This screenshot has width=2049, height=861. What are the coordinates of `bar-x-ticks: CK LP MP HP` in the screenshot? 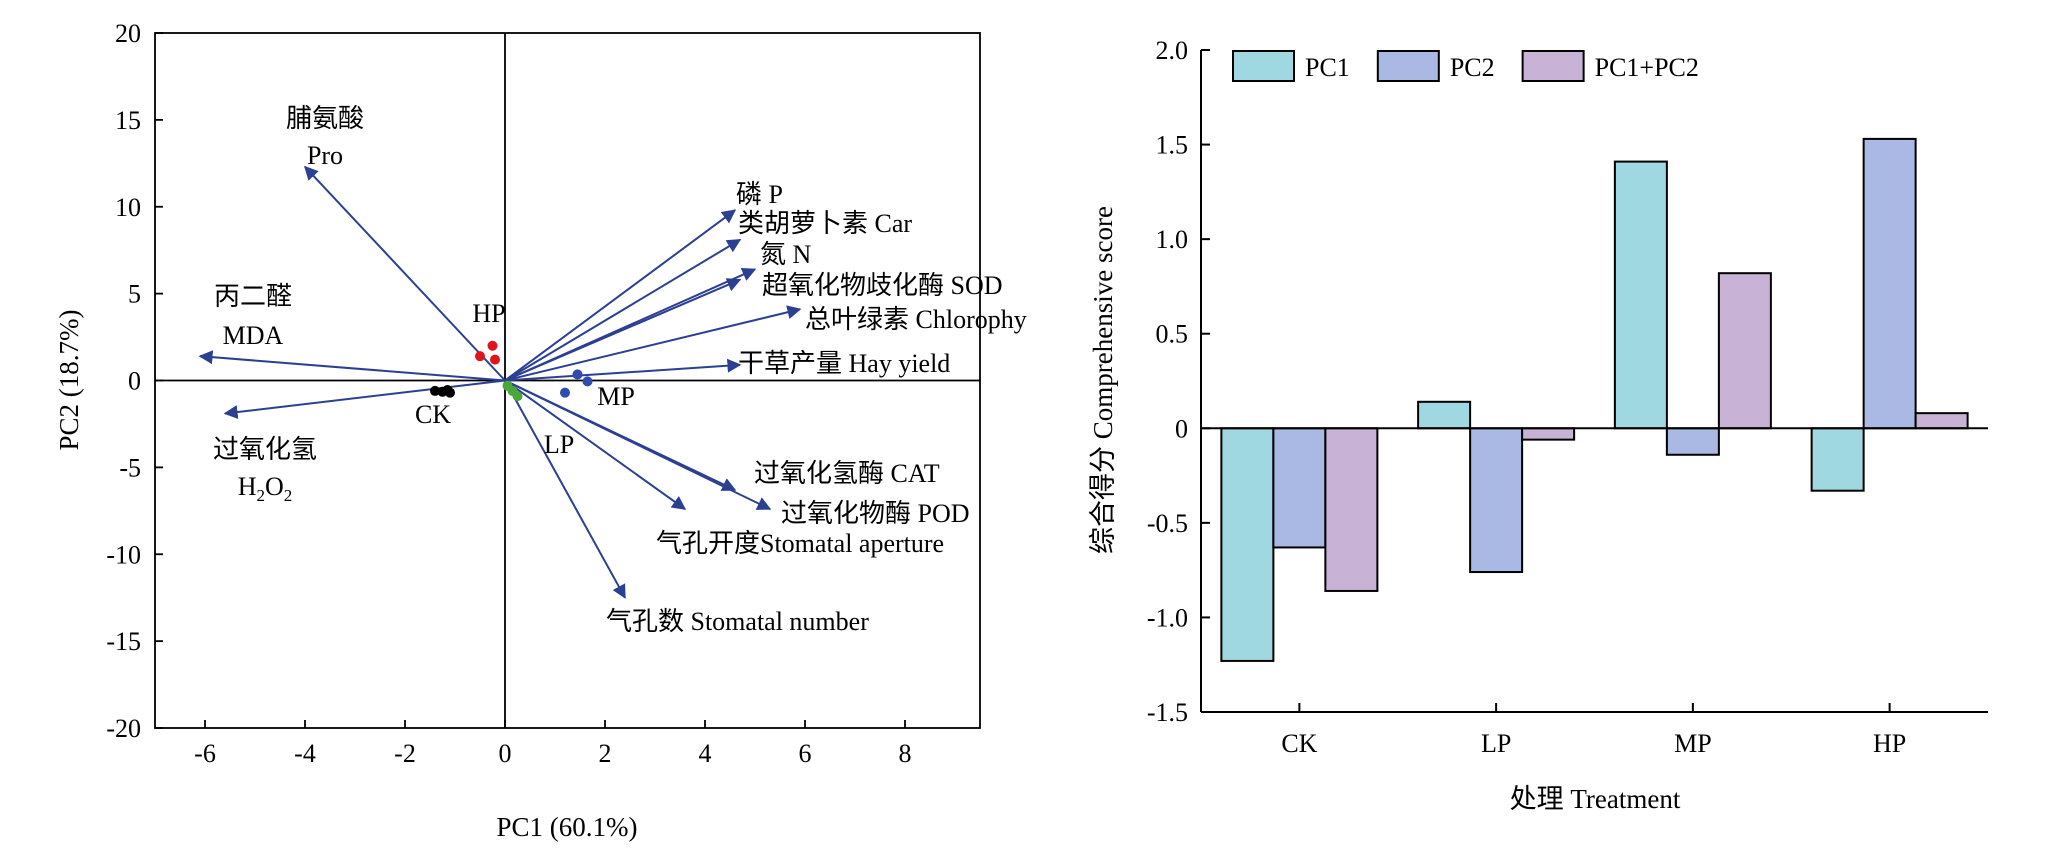 It's located at (1593, 730).